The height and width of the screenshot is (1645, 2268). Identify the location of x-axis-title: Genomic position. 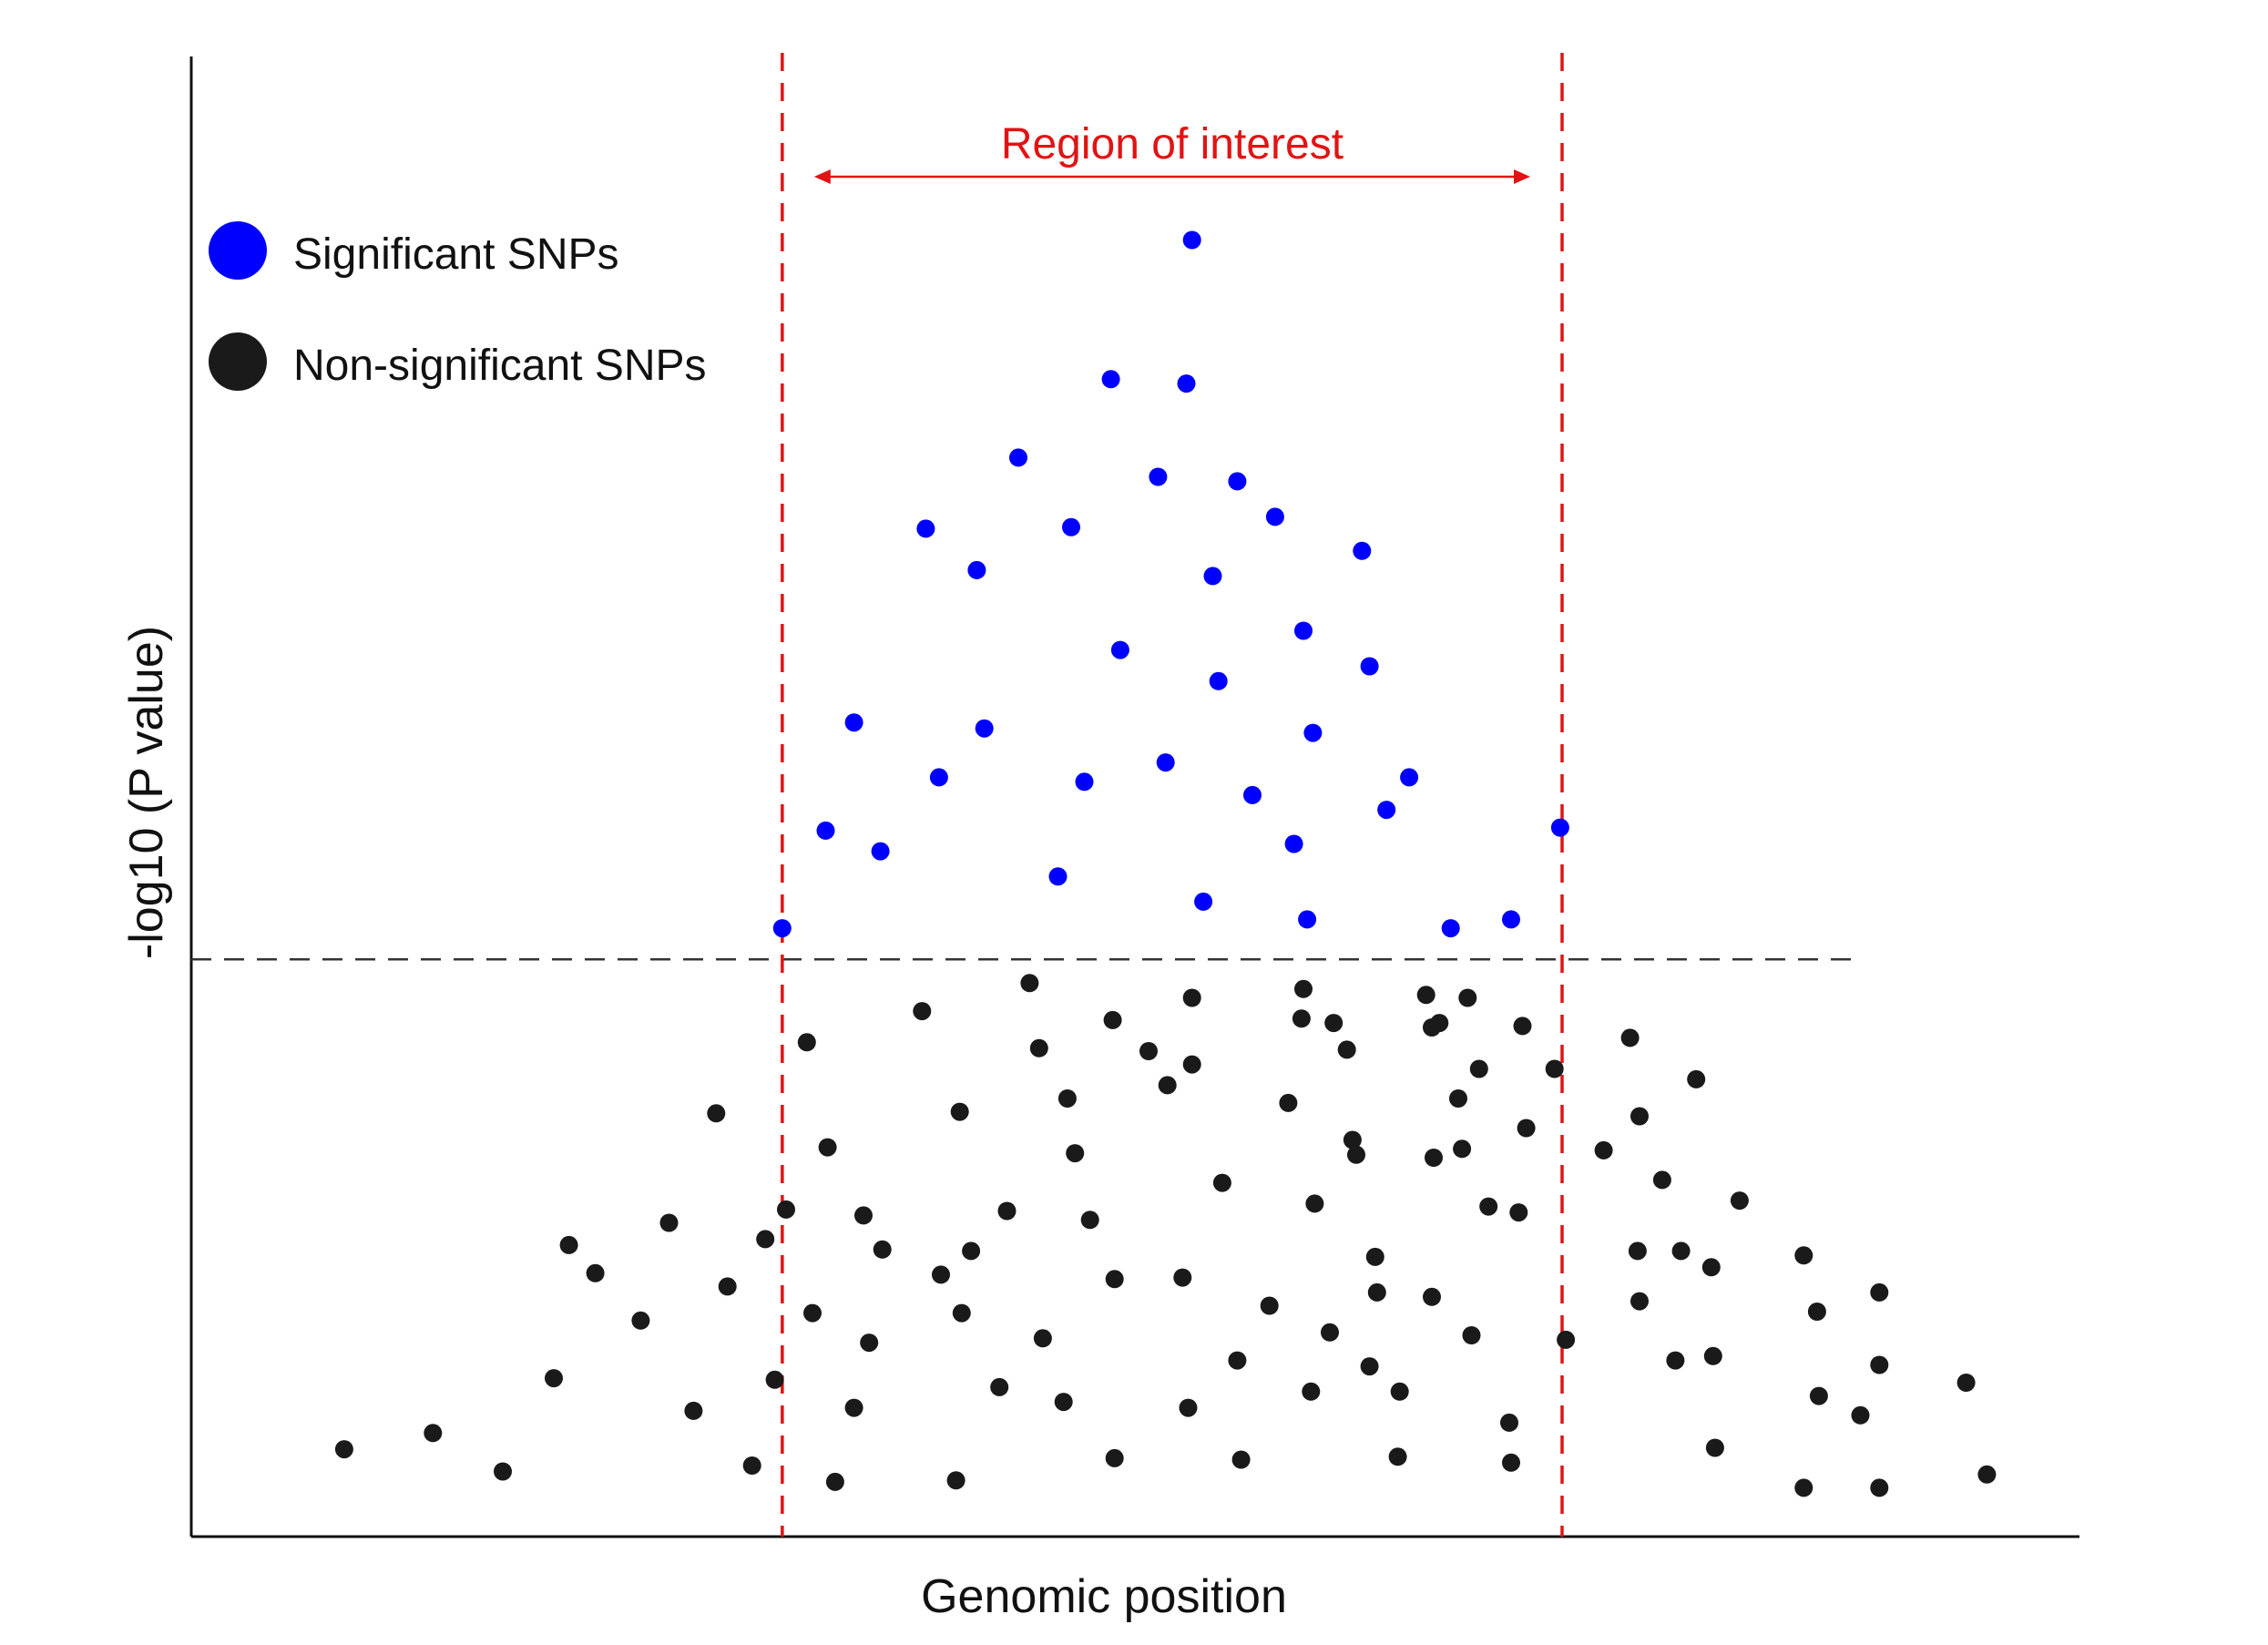
(1104, 1596).